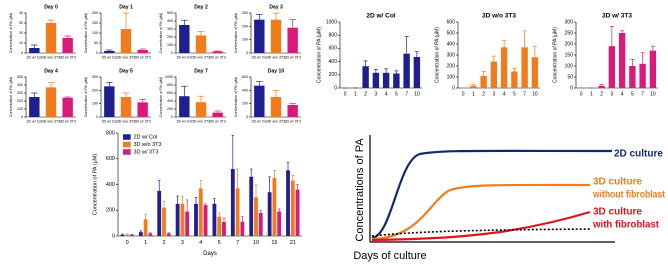  I want to click on y-tick-label: 1000, so click(331, 22).